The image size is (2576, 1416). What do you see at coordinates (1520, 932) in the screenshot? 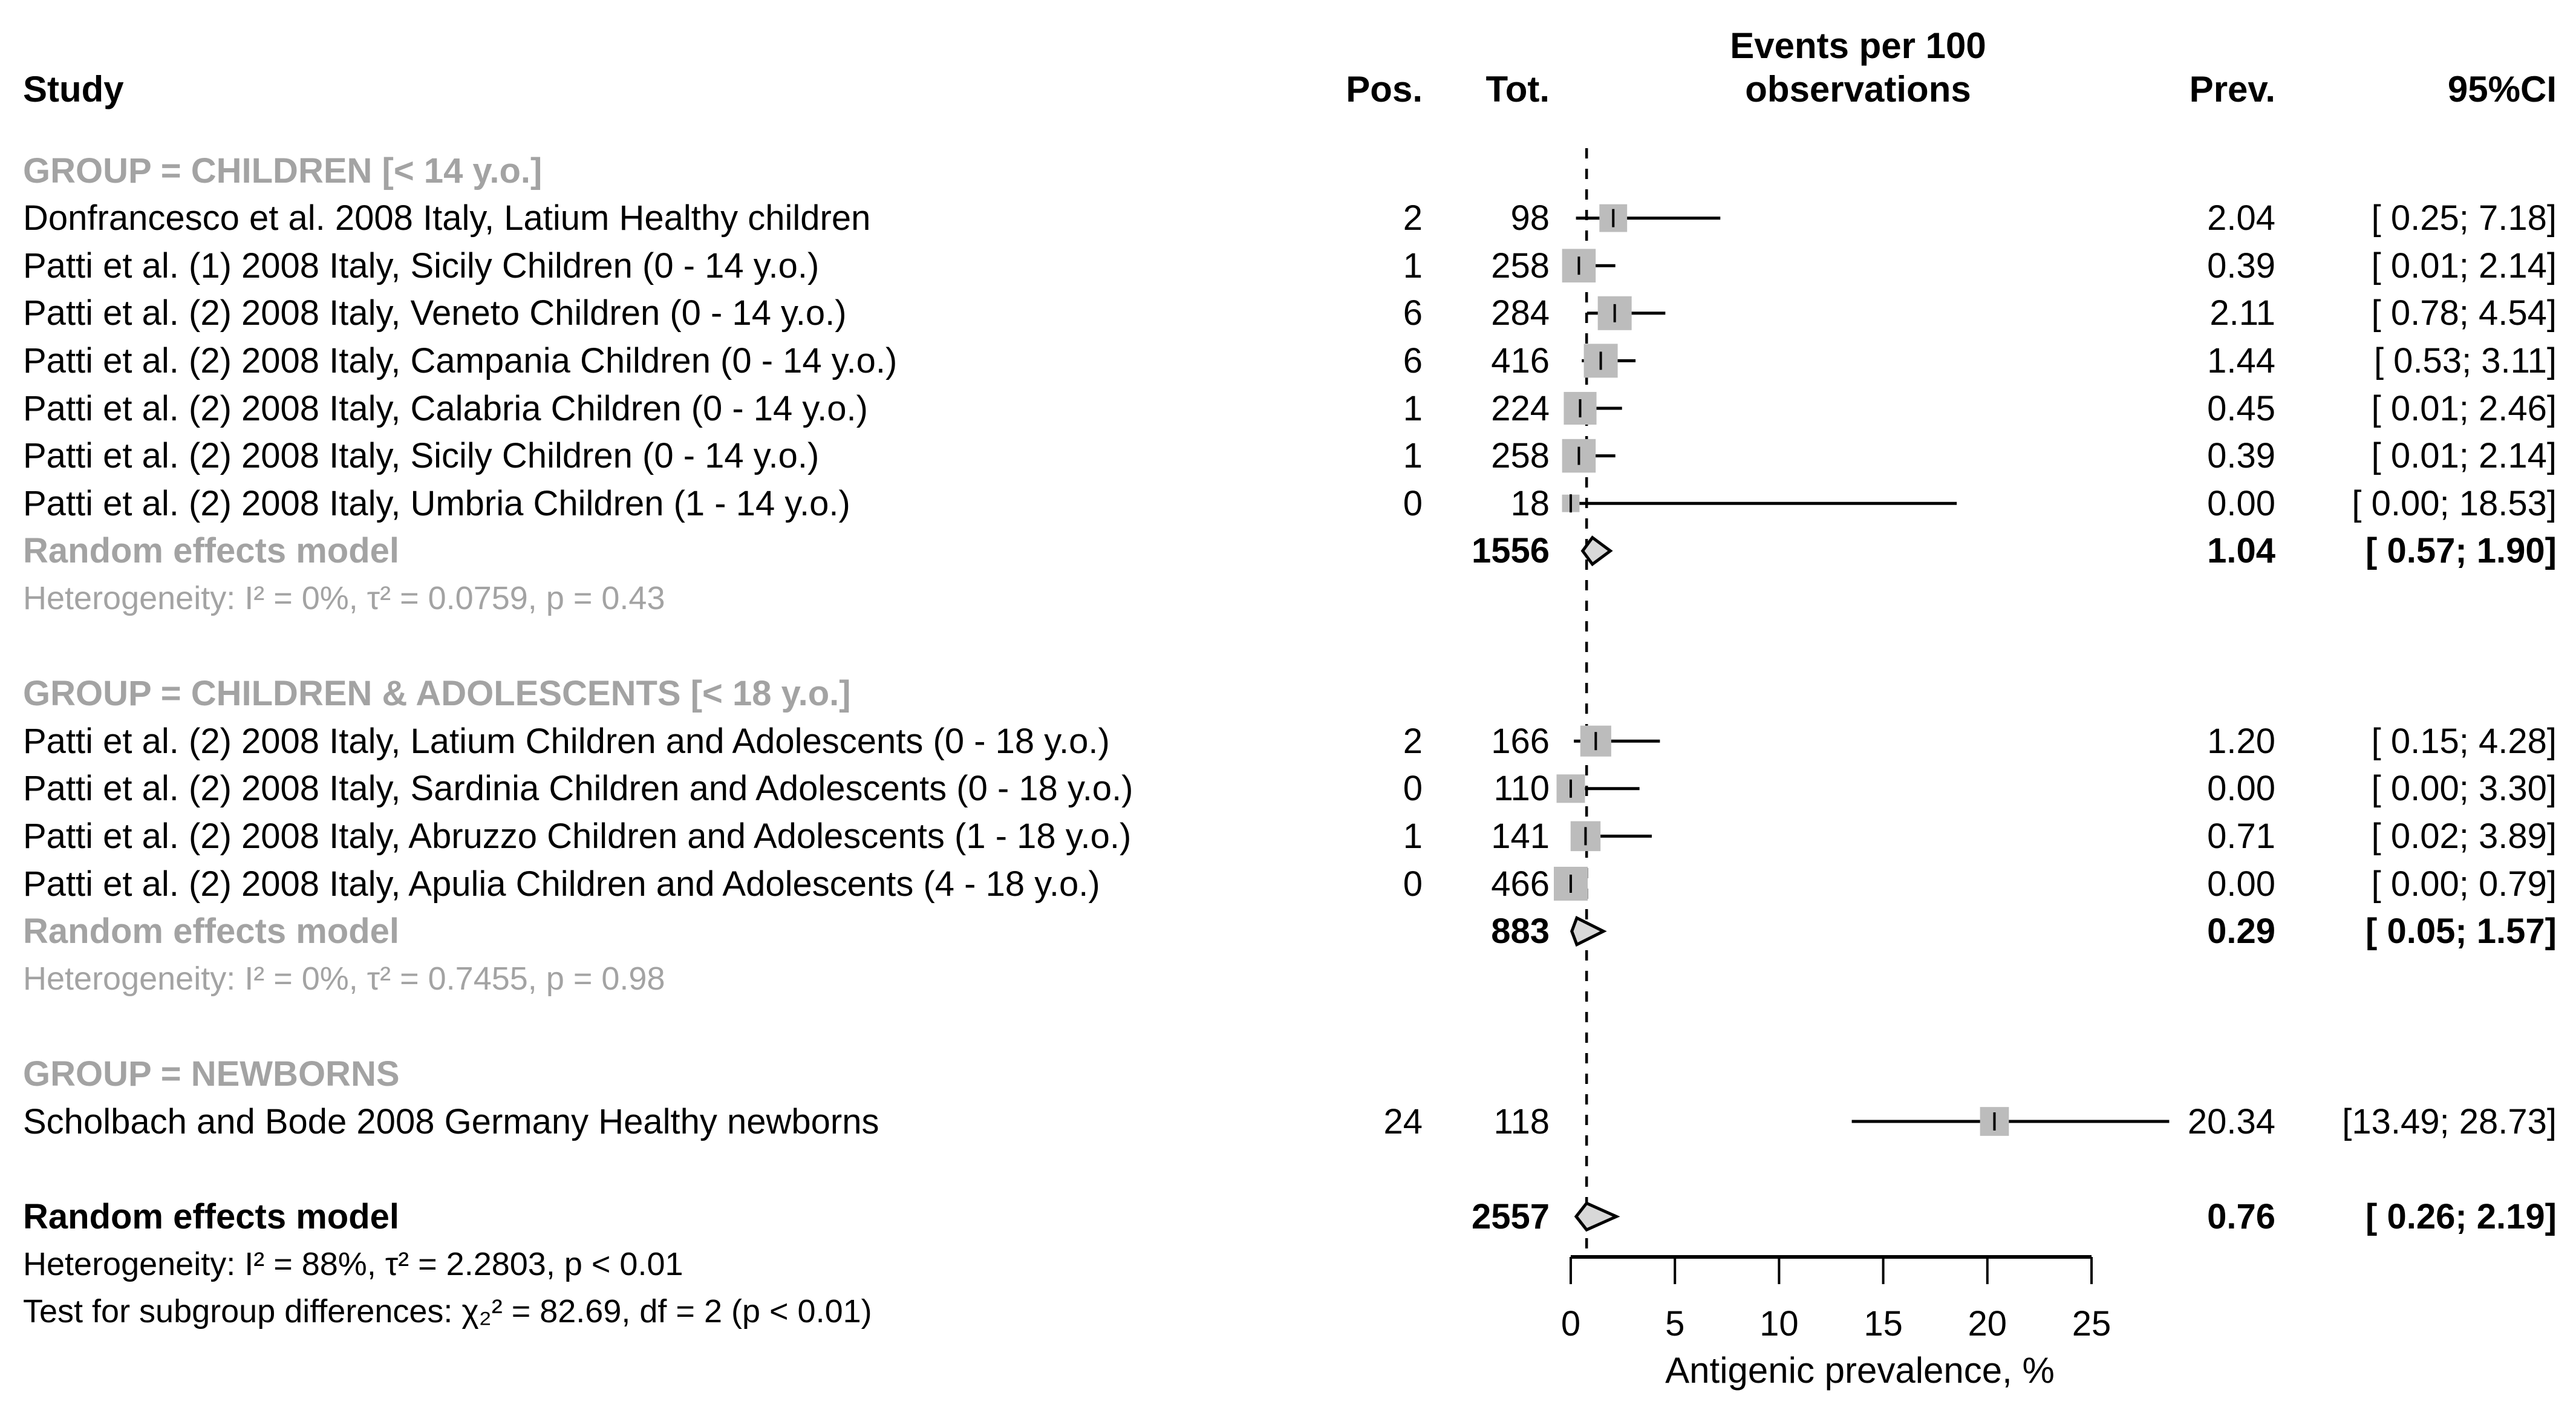
I see `summary-tot: 883` at bounding box center [1520, 932].